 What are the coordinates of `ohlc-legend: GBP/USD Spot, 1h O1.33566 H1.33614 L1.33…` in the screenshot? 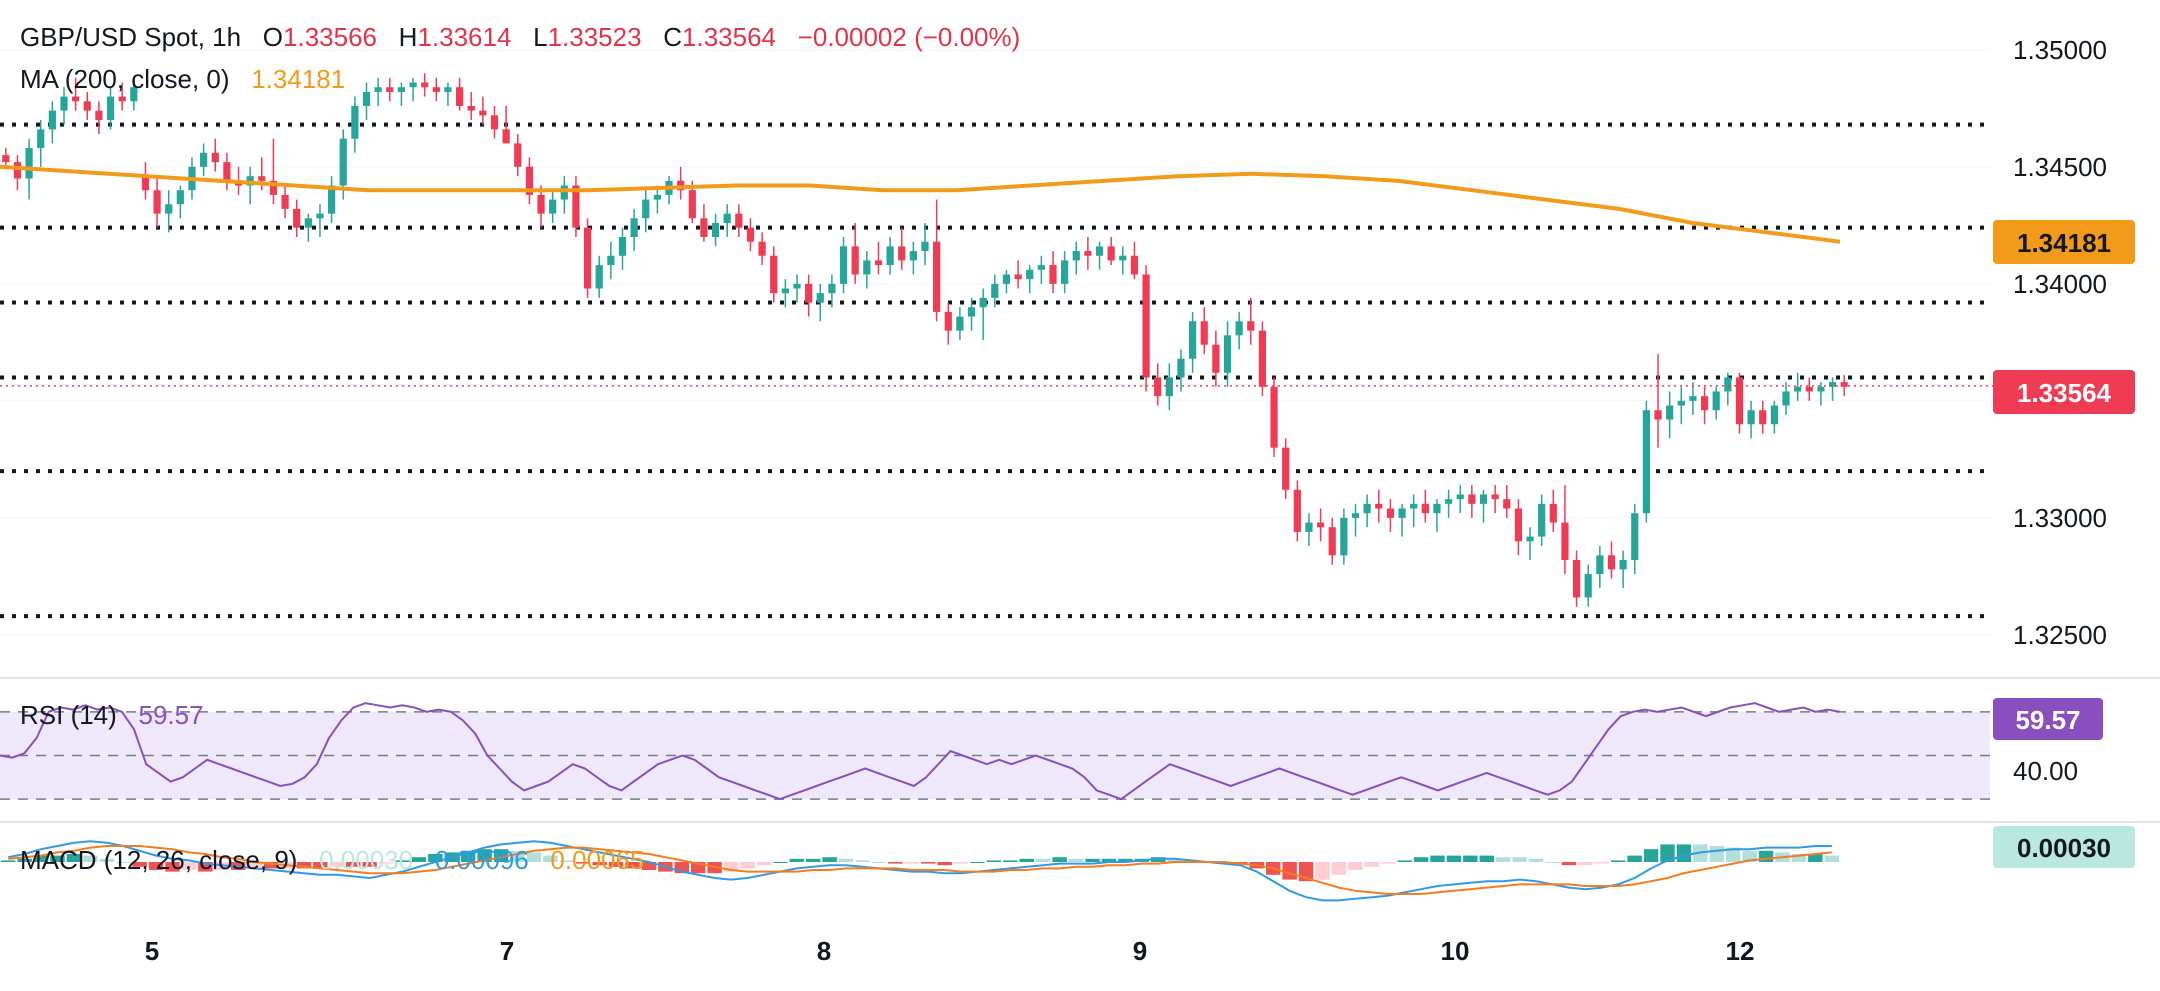 It's located at (520, 37).